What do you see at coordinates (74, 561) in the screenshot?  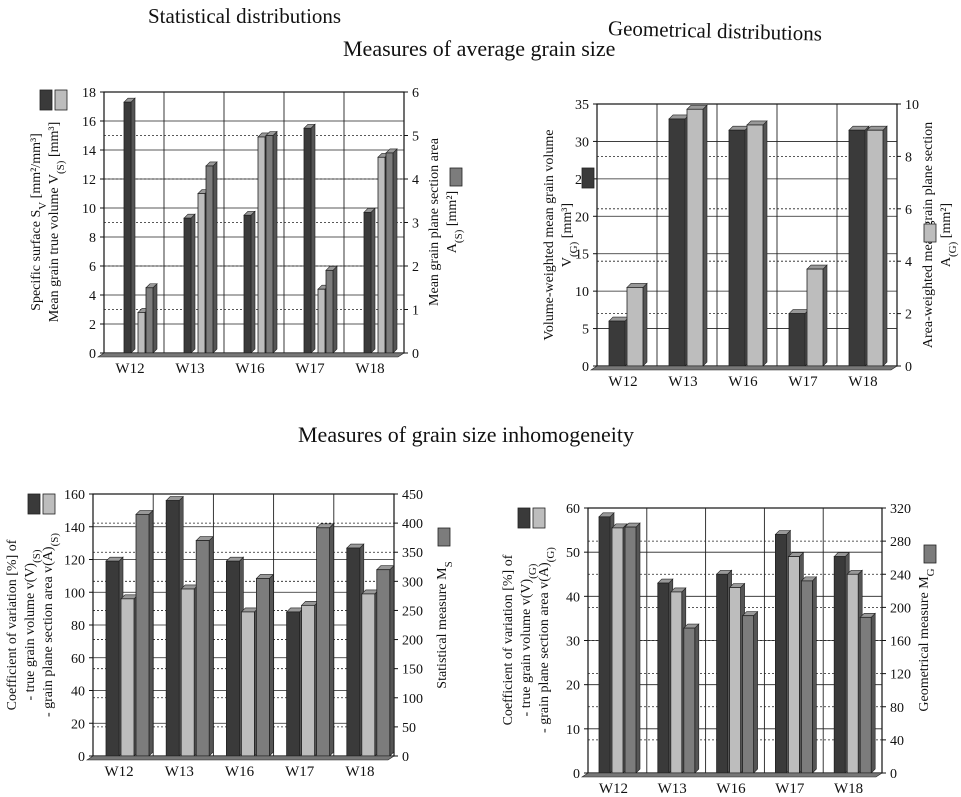 I see `left-tick-label: 120` at bounding box center [74, 561].